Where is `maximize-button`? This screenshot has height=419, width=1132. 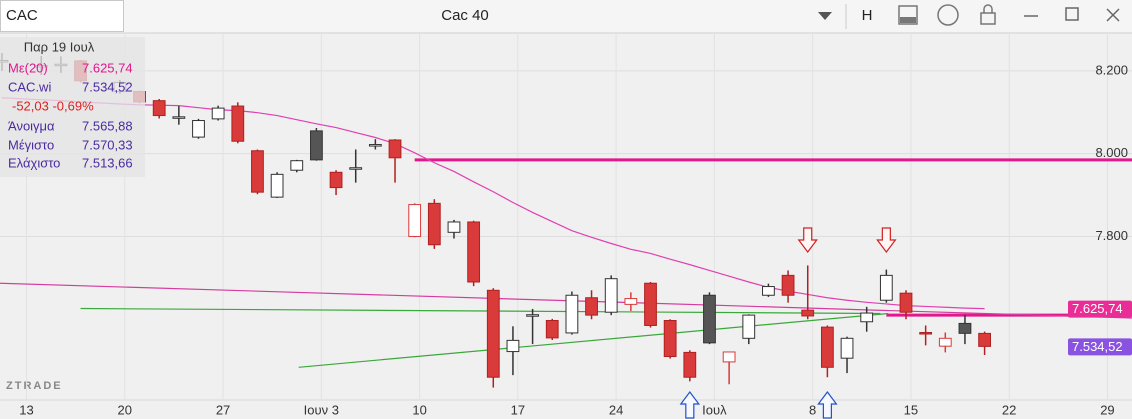 maximize-button is located at coordinates (1072, 14).